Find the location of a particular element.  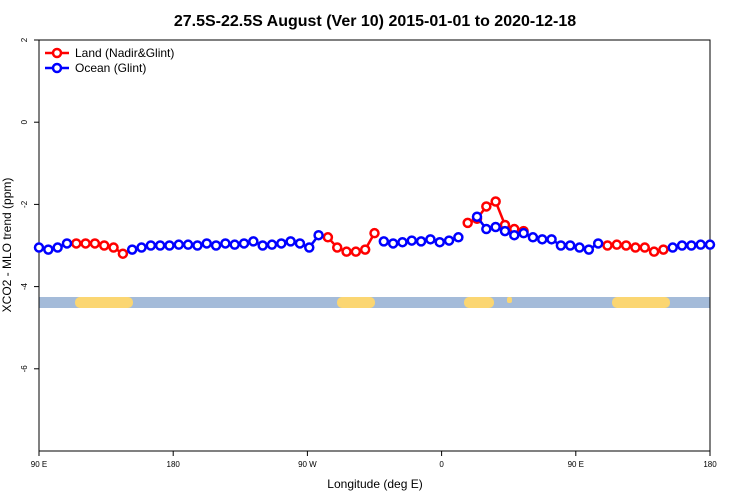

legend-label: Land (Nadir&Glint) is located at coordinates (124, 53).